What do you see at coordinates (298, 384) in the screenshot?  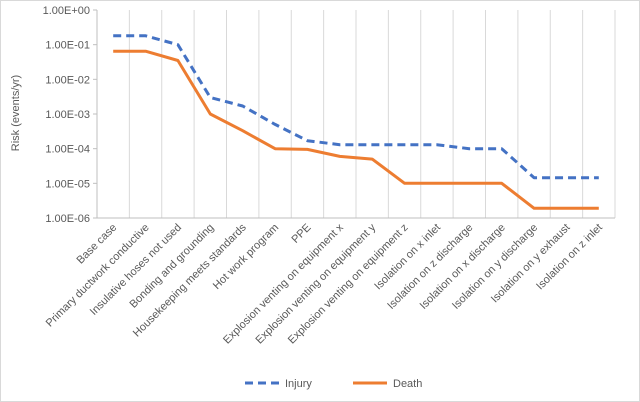 I see `legend-label-injury: Injury` at bounding box center [298, 384].